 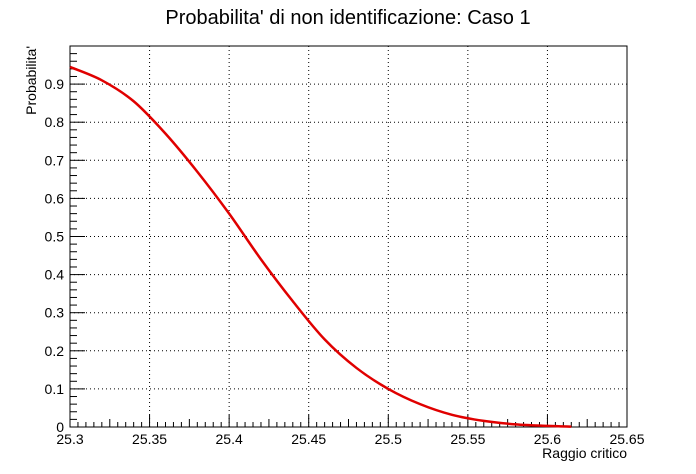 I want to click on y-tick-label: 0.7, so click(x=55, y=160).